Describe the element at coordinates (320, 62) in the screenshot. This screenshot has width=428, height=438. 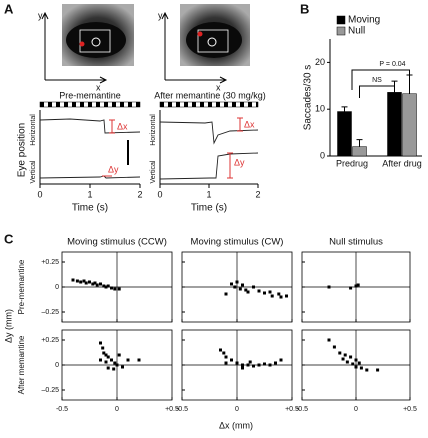
I see `y-tick-label: 20` at that location.